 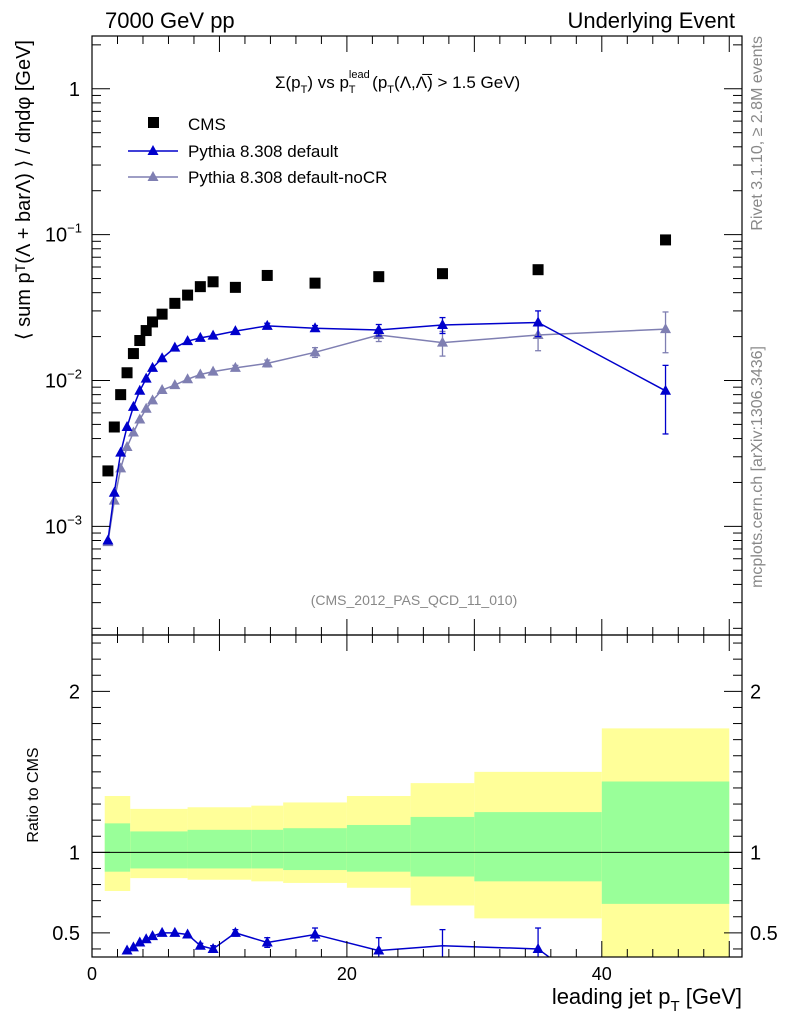 I want to click on main-y-tick-label-exp-1: −2, so click(x=74, y=374).